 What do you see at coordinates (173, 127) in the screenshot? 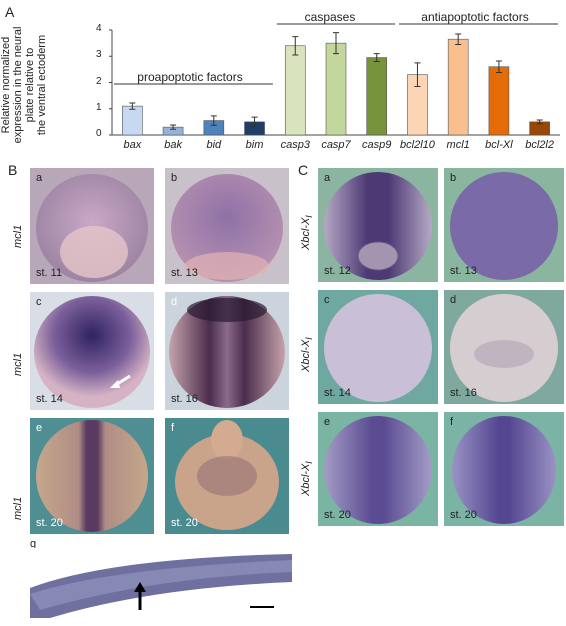
I see `error-bar-bak` at bounding box center [173, 127].